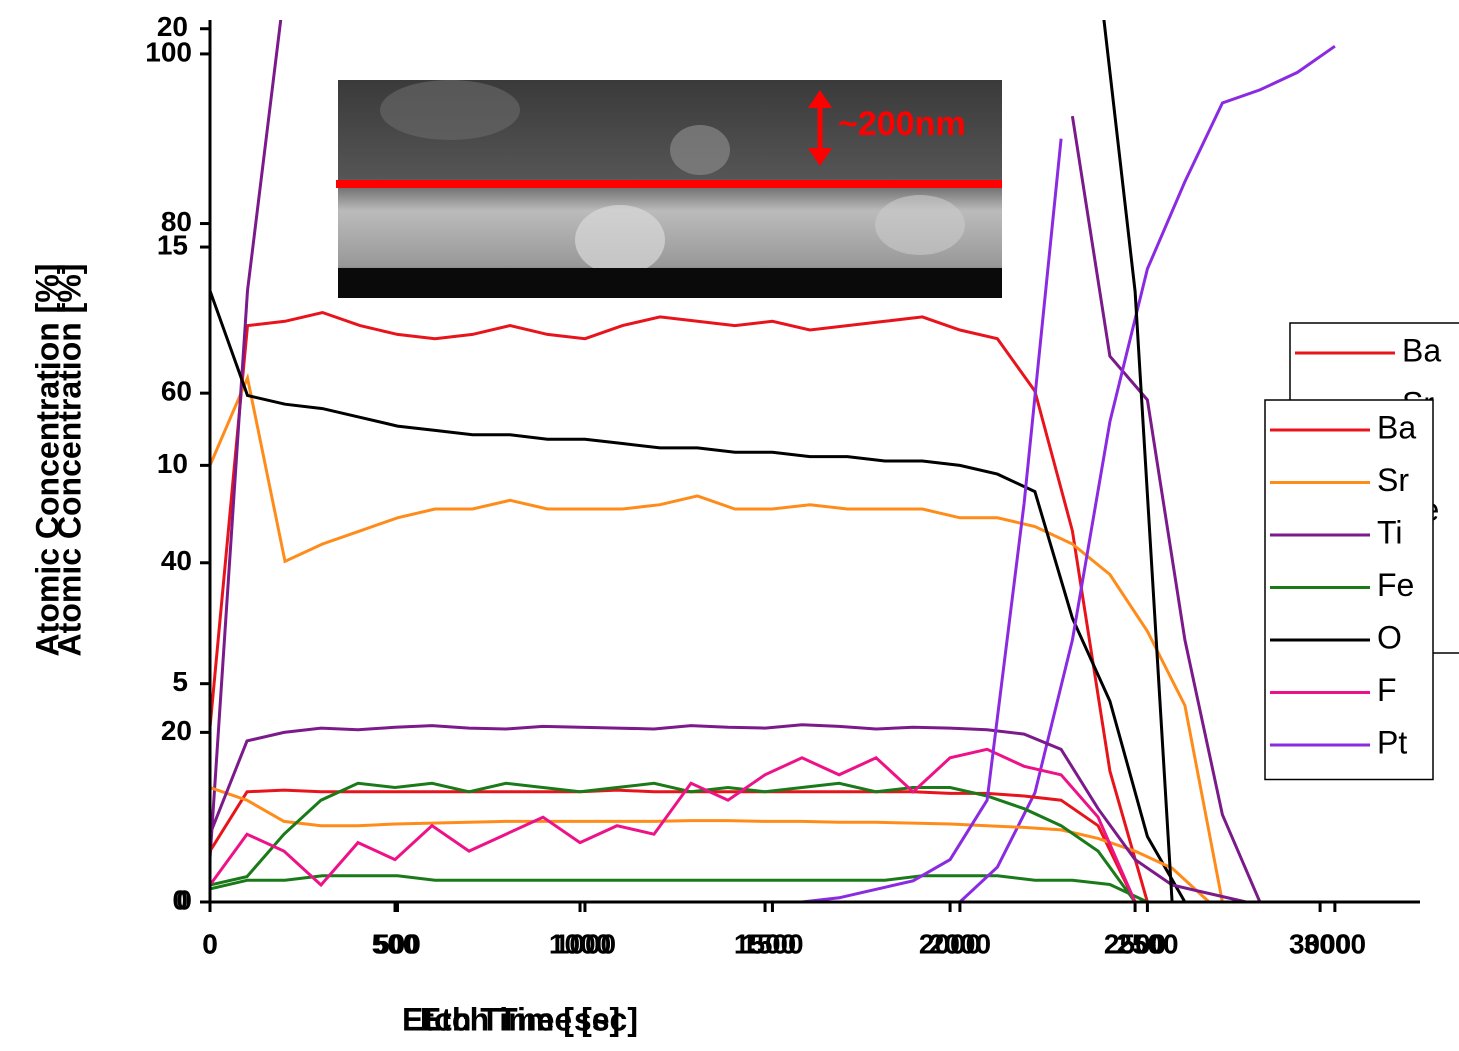 This screenshot has width=1459, height=1051. What do you see at coordinates (669, 189) in the screenshot?
I see `sem-inset: ~200nm` at bounding box center [669, 189].